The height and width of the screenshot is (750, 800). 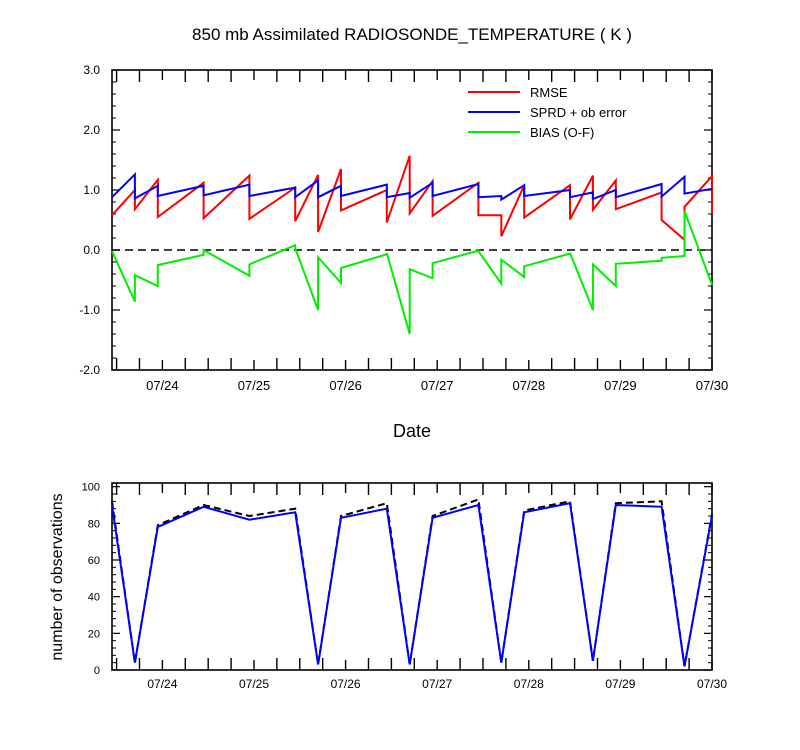 What do you see at coordinates (94, 561) in the screenshot?
I see `y-tick-label: 60` at bounding box center [94, 561].